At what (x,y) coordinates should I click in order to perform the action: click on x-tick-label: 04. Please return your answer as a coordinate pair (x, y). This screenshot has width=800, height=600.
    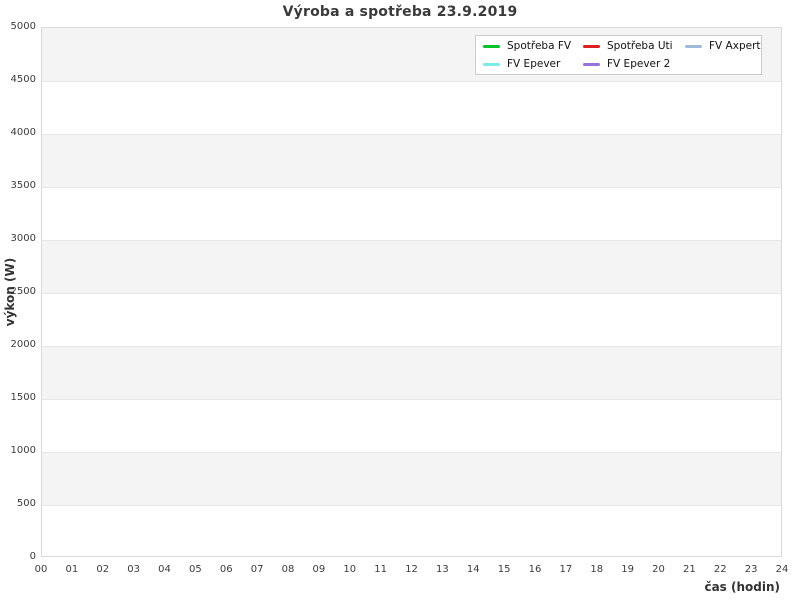
    Looking at the image, I should click on (164, 569).